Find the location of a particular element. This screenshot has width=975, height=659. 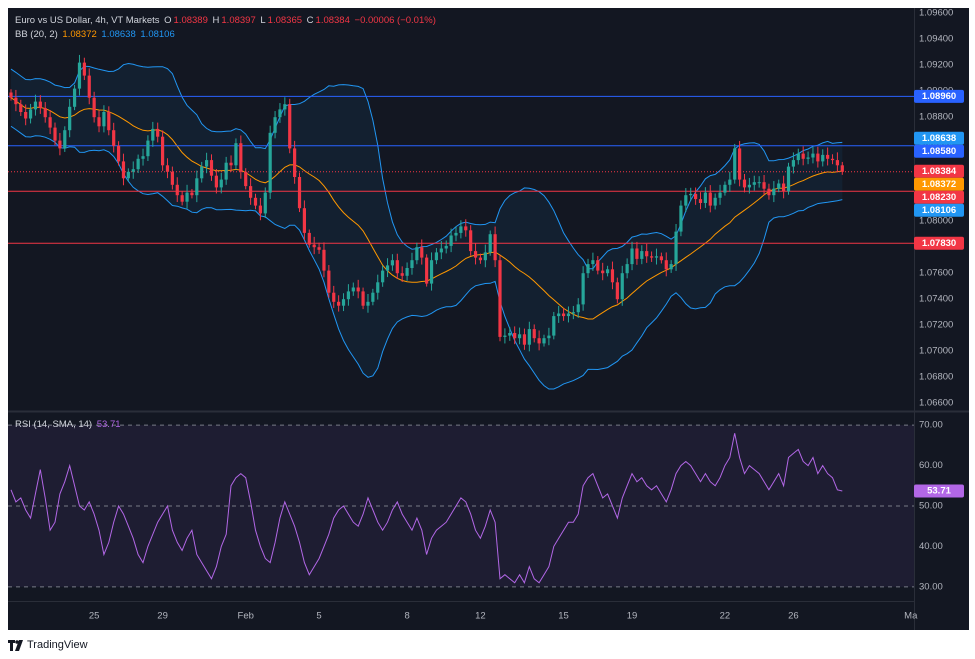

time-axis-tick: 15 is located at coordinates (563, 616).